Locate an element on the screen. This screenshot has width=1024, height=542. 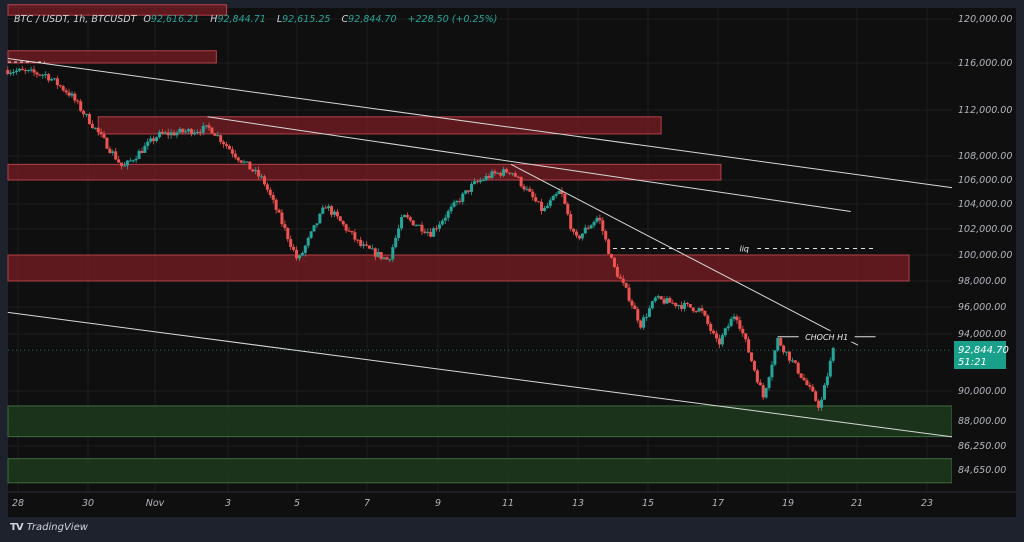
price-axis is located at coordinates (984, 250).